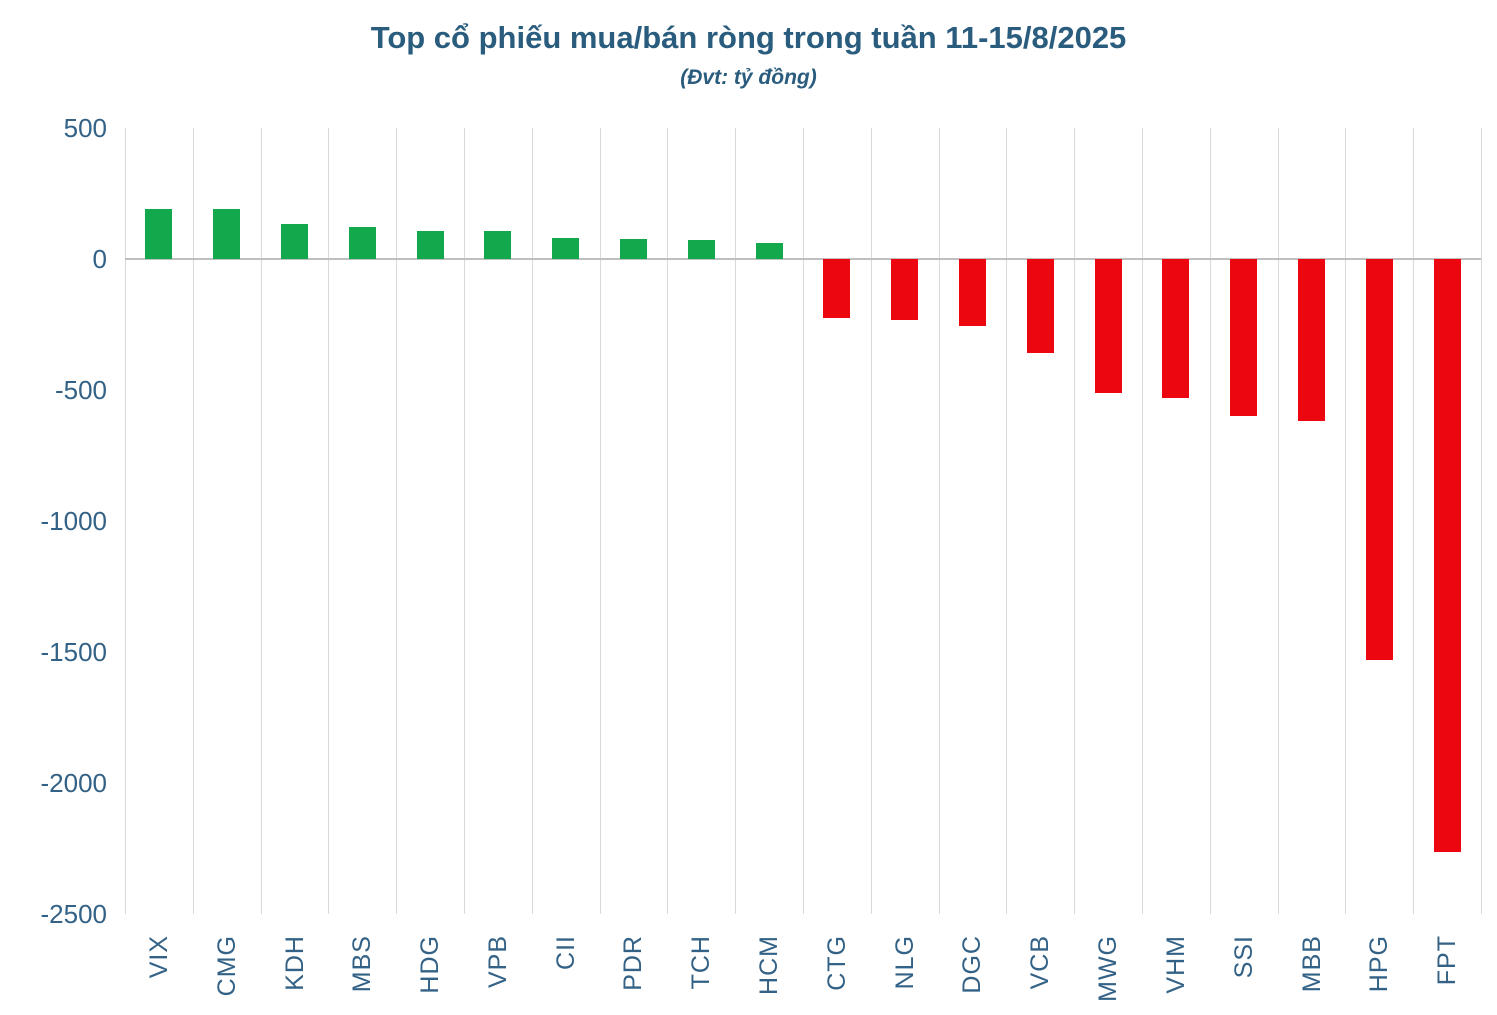 Image resolution: width=1497 pixels, height=1015 pixels. What do you see at coordinates (159, 957) in the screenshot?
I see `x-tick-label-vix: VIX` at bounding box center [159, 957].